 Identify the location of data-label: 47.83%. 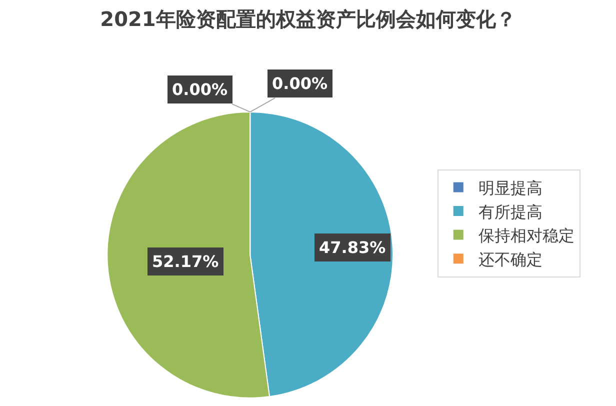
(352, 247).